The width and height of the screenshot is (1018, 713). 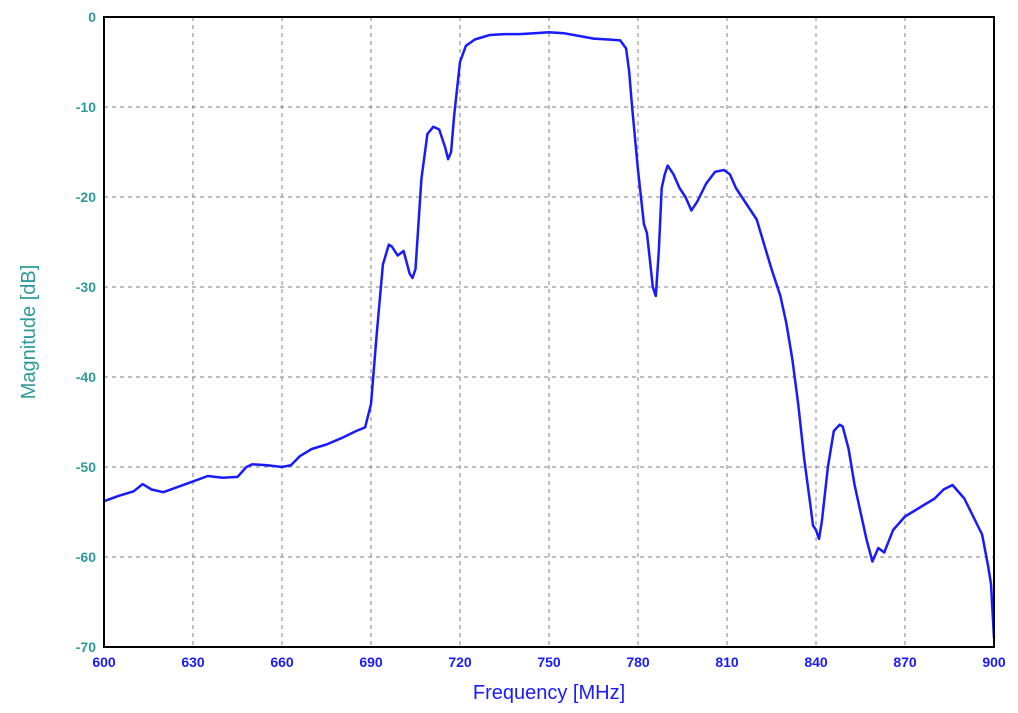 What do you see at coordinates (638, 662) in the screenshot?
I see `x-tick-label: 780` at bounding box center [638, 662].